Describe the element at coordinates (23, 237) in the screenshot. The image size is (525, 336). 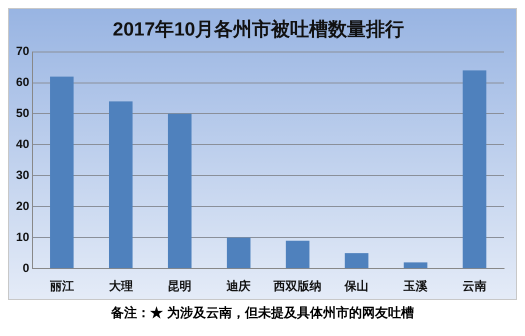
I see `y-tick-label: 10` at that location.